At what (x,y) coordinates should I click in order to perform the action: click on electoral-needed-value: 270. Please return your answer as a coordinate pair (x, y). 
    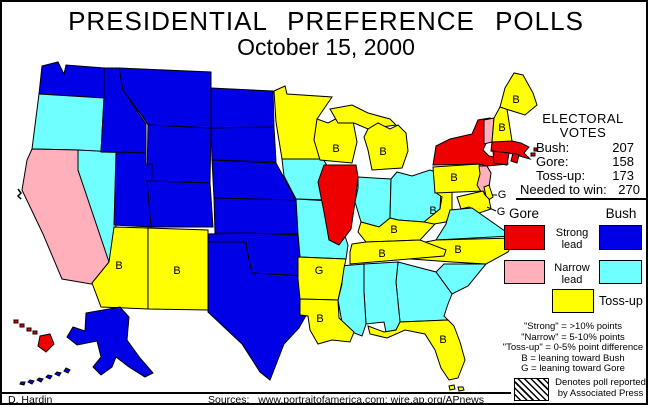
    Looking at the image, I should click on (629, 189).